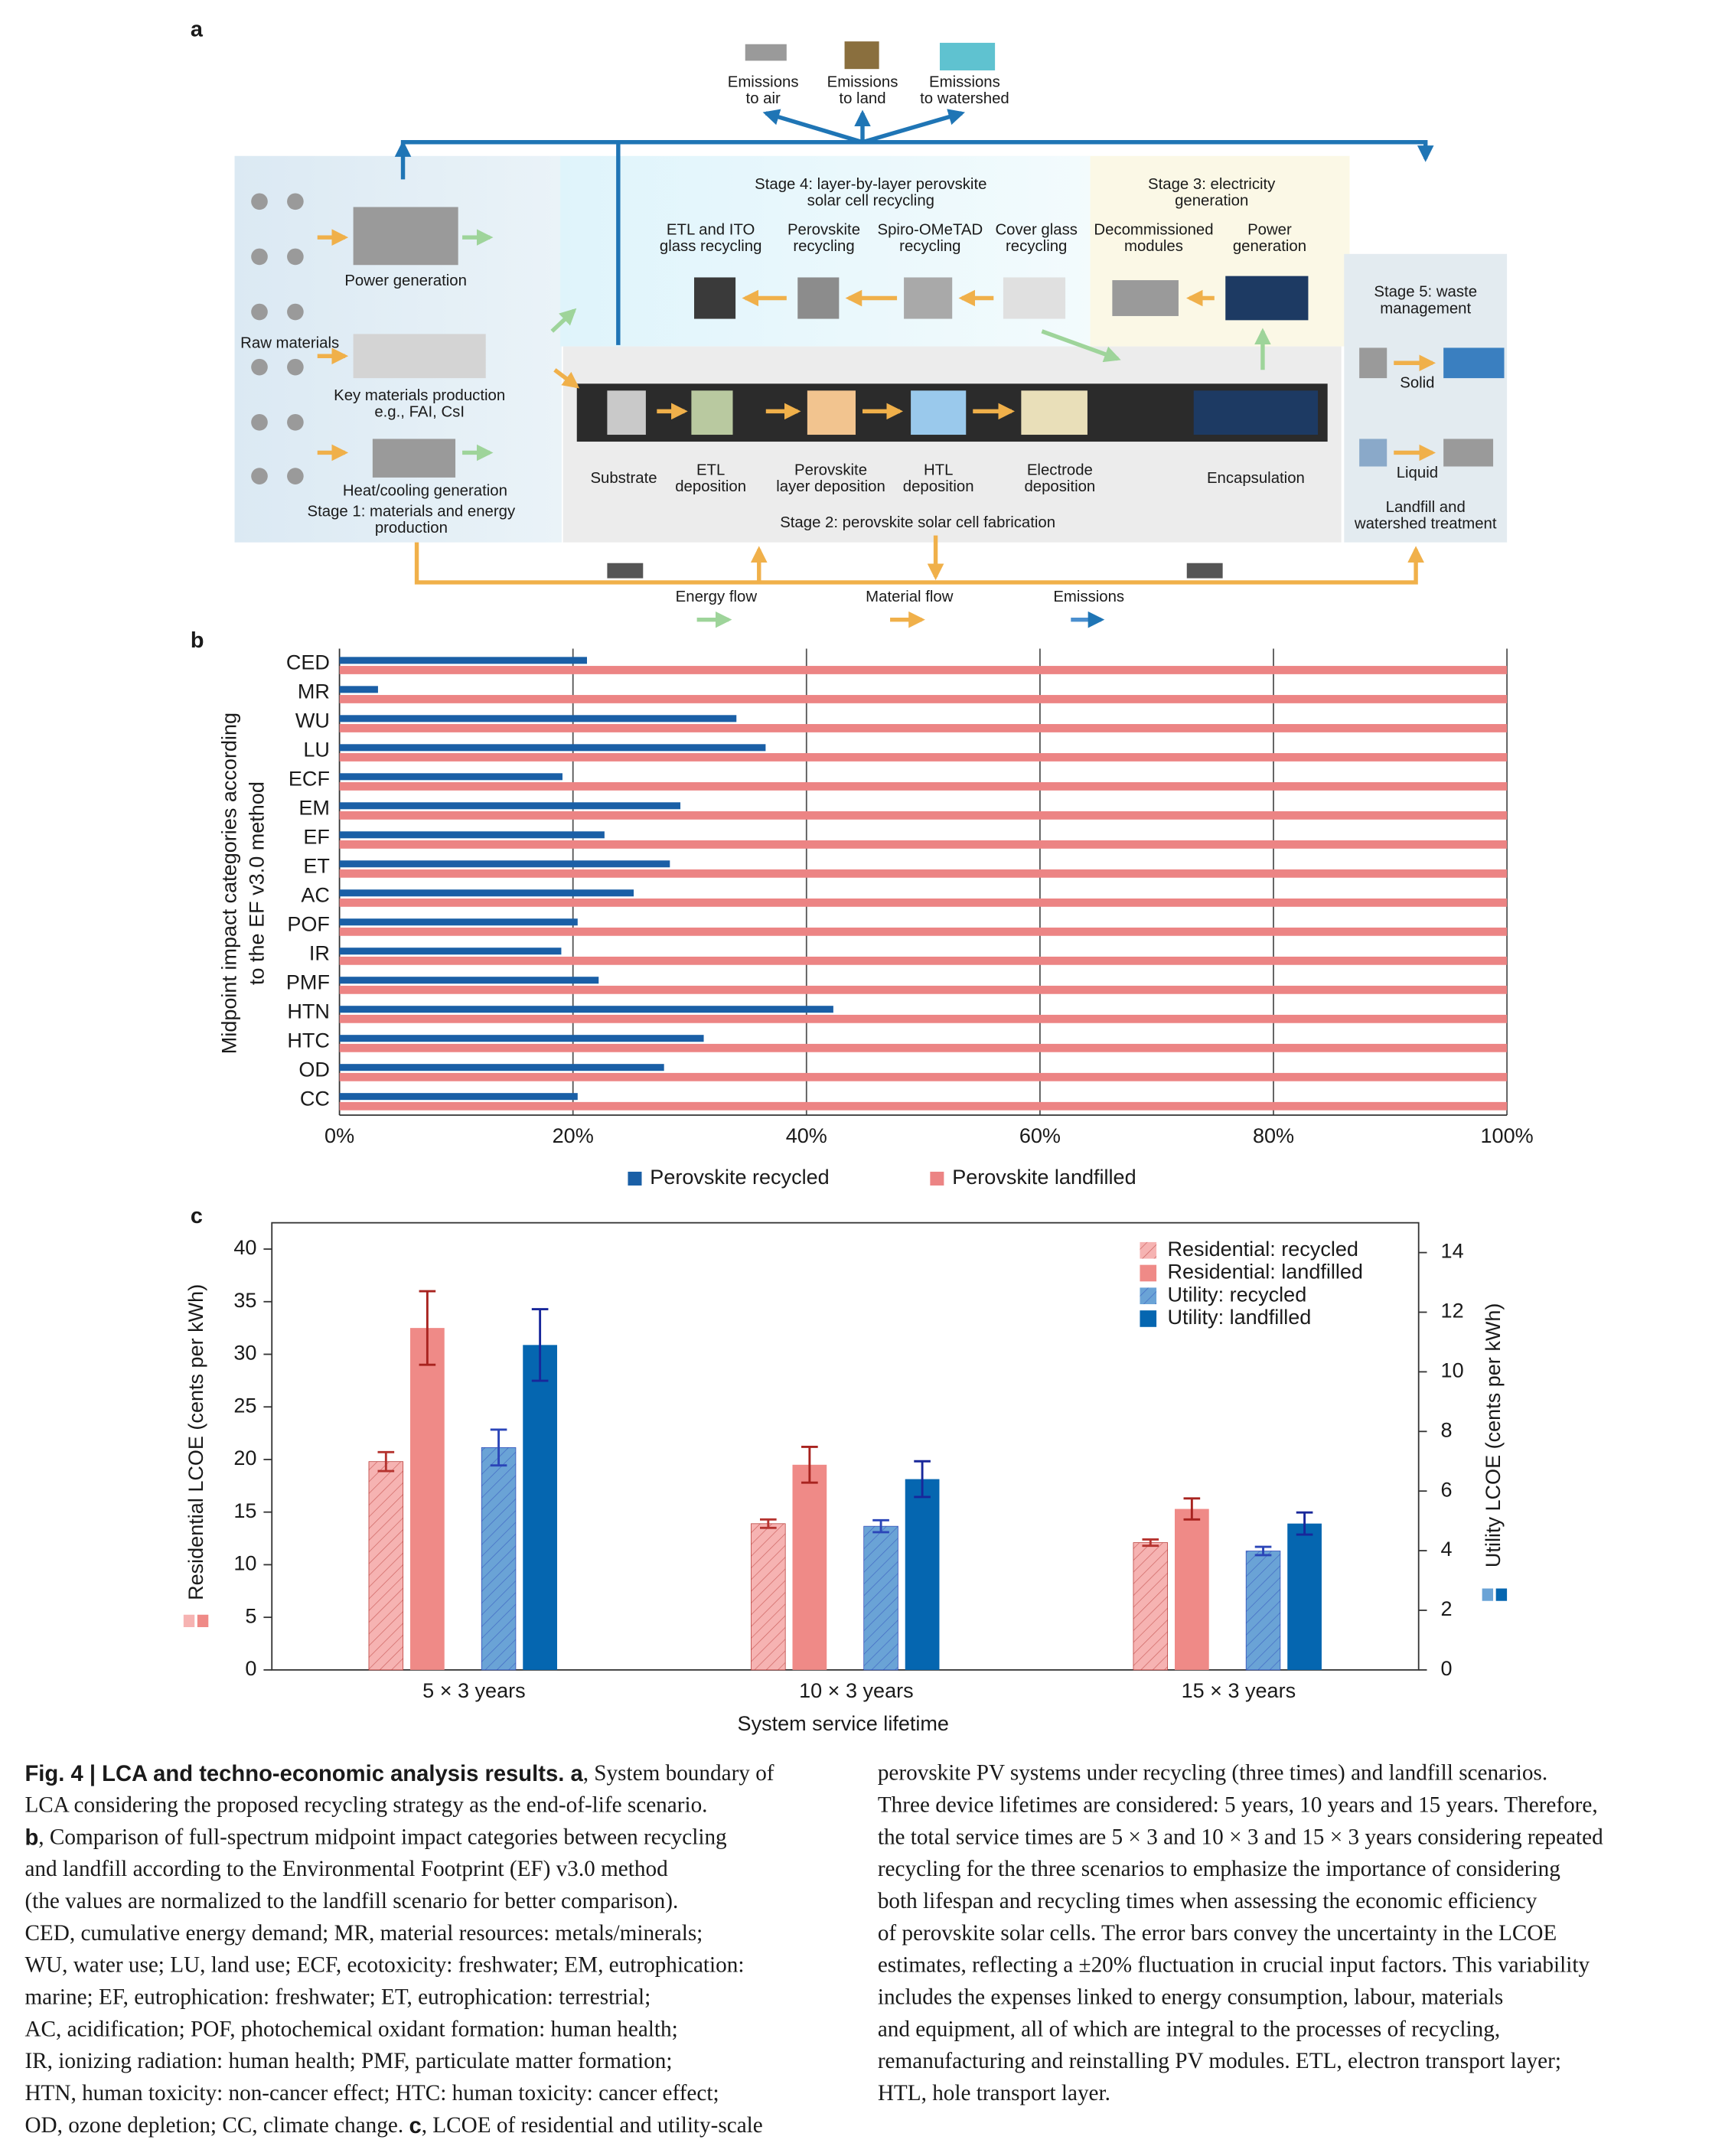 The width and height of the screenshot is (1725, 2156). Describe the element at coordinates (415, 2126) in the screenshot. I see `caption-segment: c` at that location.